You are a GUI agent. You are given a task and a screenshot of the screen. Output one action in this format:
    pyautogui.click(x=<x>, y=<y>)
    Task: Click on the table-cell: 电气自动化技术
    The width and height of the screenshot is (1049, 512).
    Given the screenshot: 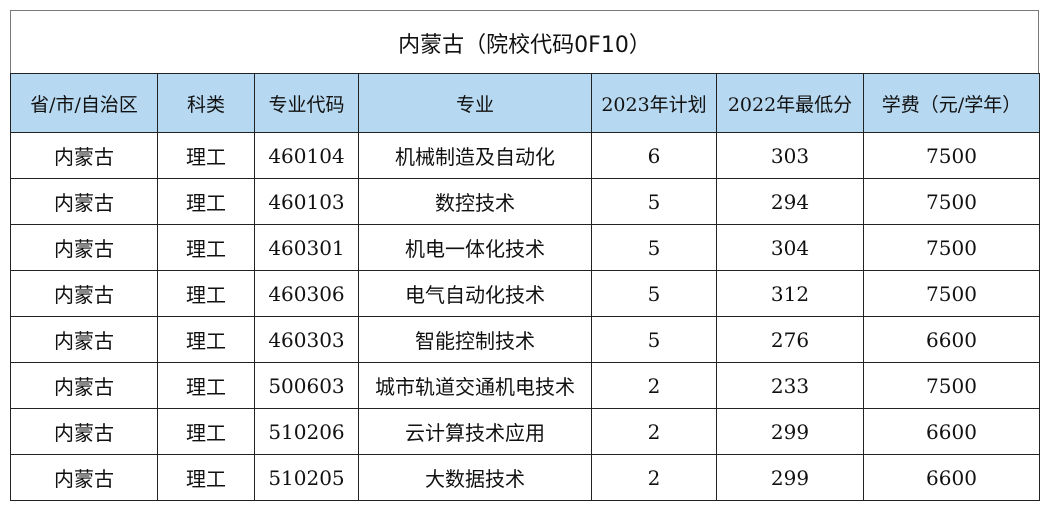 What is the action you would take?
    pyautogui.click(x=475, y=293)
    